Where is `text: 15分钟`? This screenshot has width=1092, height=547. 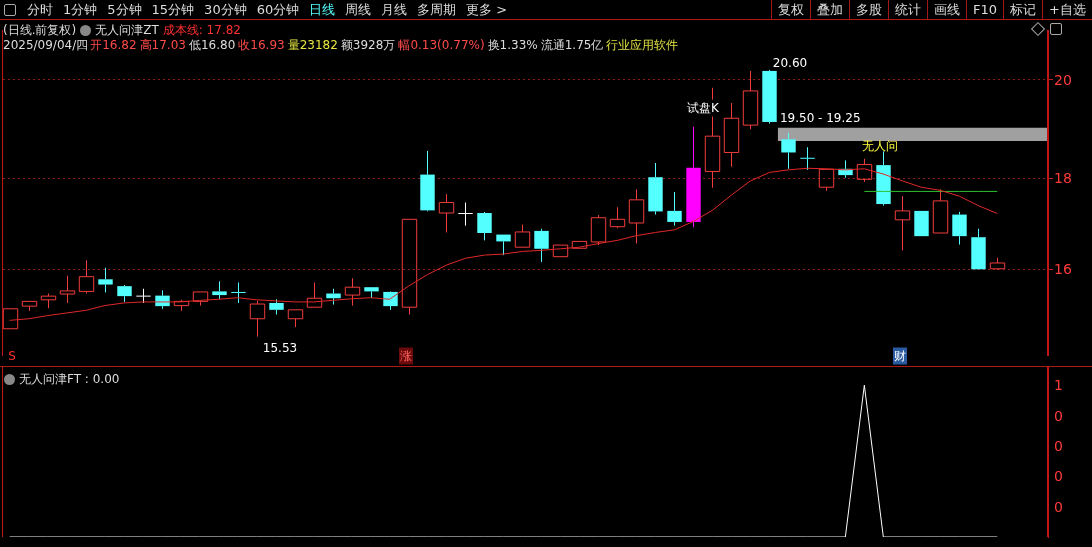
text: 15分钟 is located at coordinates (173, 9).